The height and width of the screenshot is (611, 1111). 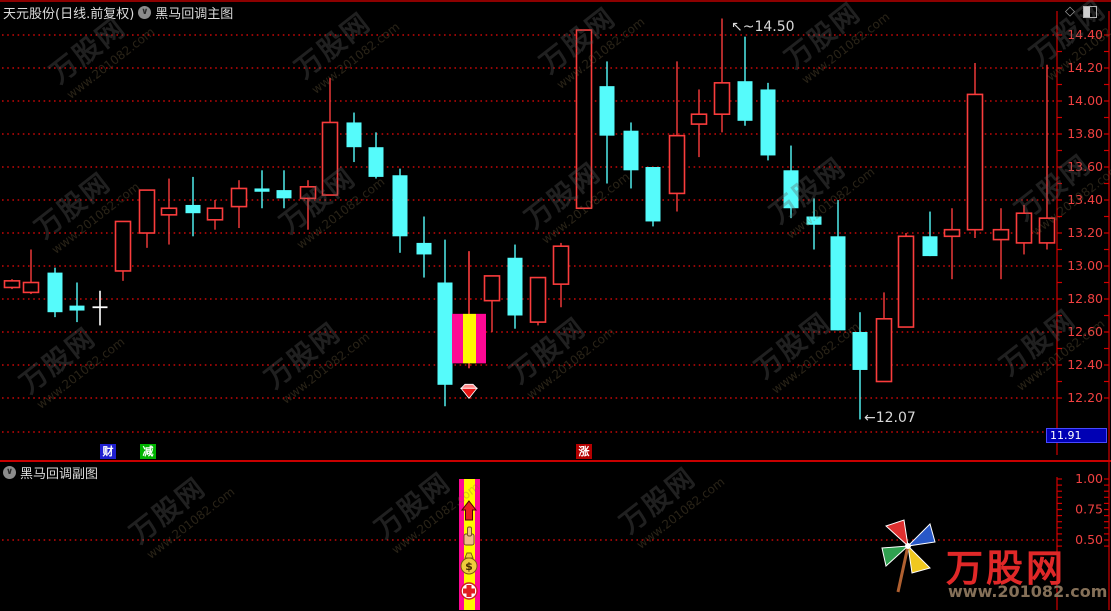 What do you see at coordinates (763, 27) in the screenshot?
I see `svg-text: ↖~14.50` at bounding box center [763, 27].